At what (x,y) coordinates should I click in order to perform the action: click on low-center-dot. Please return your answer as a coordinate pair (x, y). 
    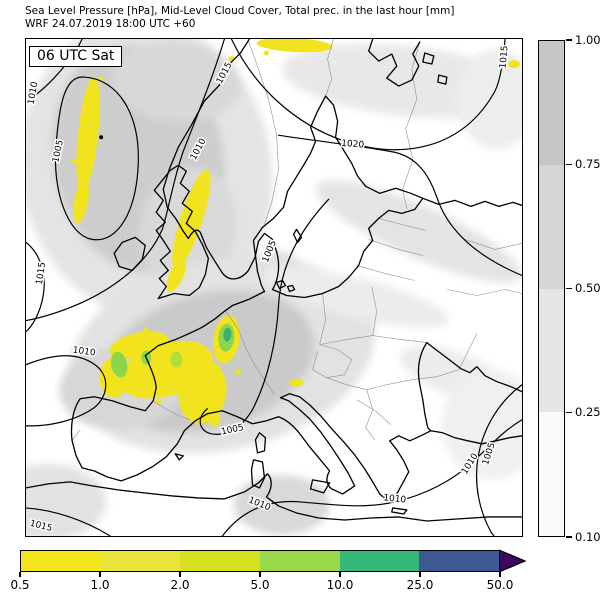
    Looking at the image, I should click on (101, 137).